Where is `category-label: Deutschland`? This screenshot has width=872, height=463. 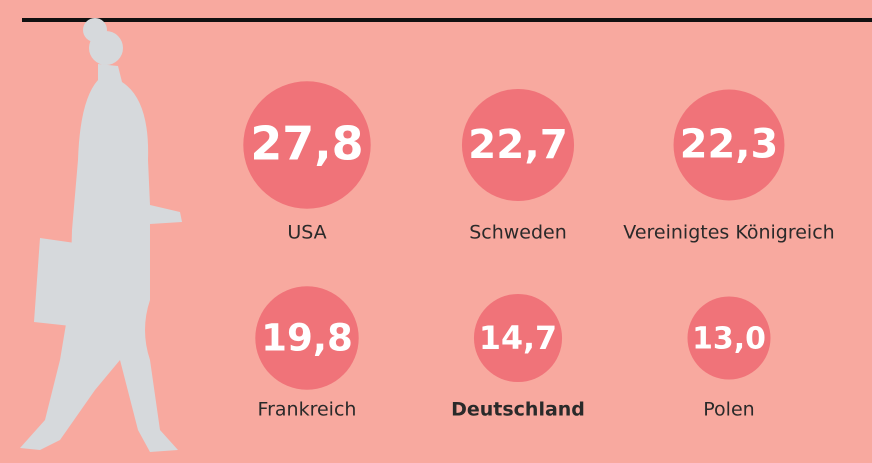
category-label: Deutschland is located at coordinates (518, 410).